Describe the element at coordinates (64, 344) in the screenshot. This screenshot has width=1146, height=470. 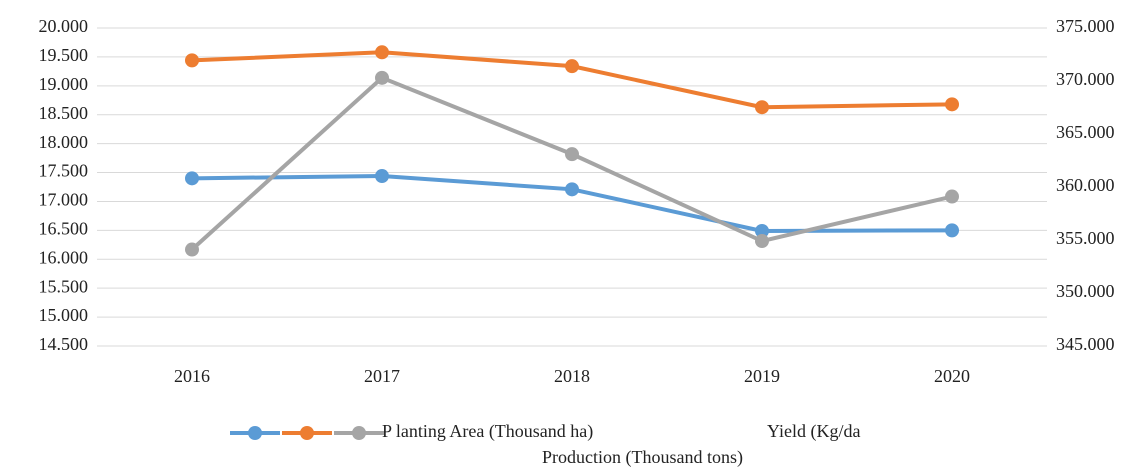
I see `y-tick-label: 14.500` at that location.